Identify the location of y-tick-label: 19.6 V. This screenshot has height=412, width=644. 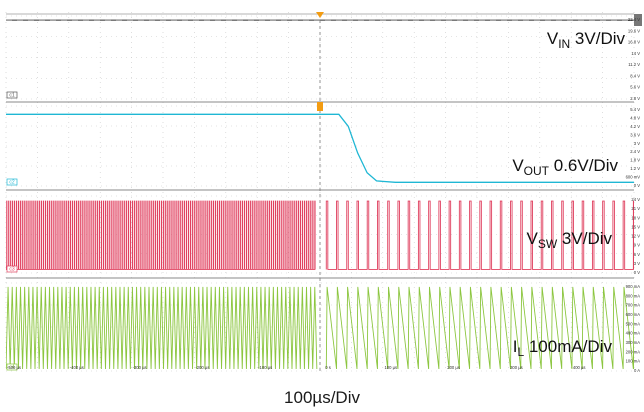
(634, 30).